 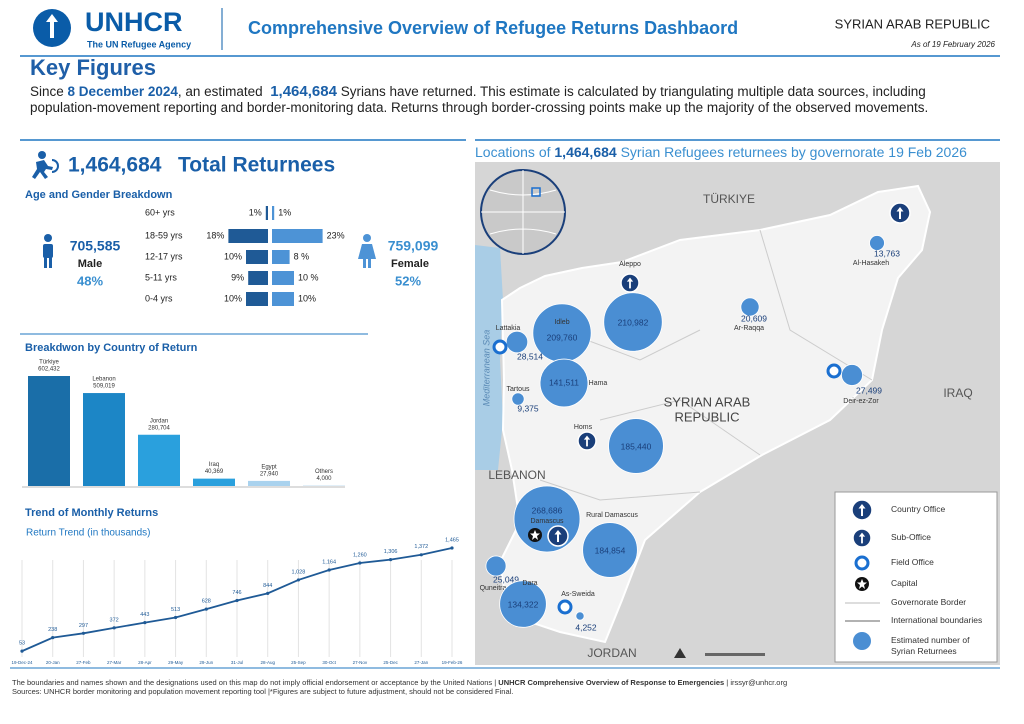 I want to click on logo-figure, so click(x=52, y=26).